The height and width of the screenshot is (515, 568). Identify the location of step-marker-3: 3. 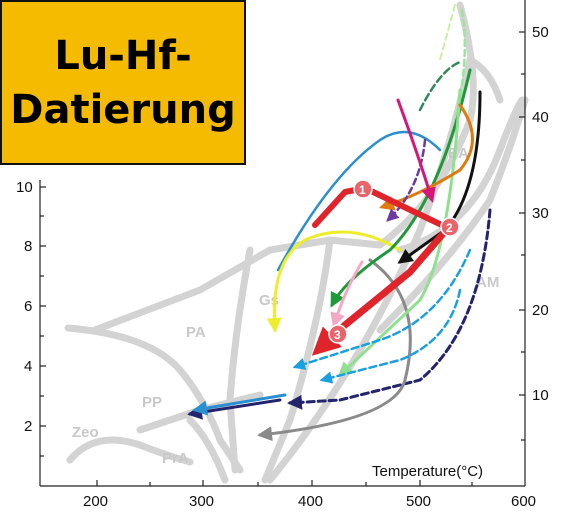
(338, 334).